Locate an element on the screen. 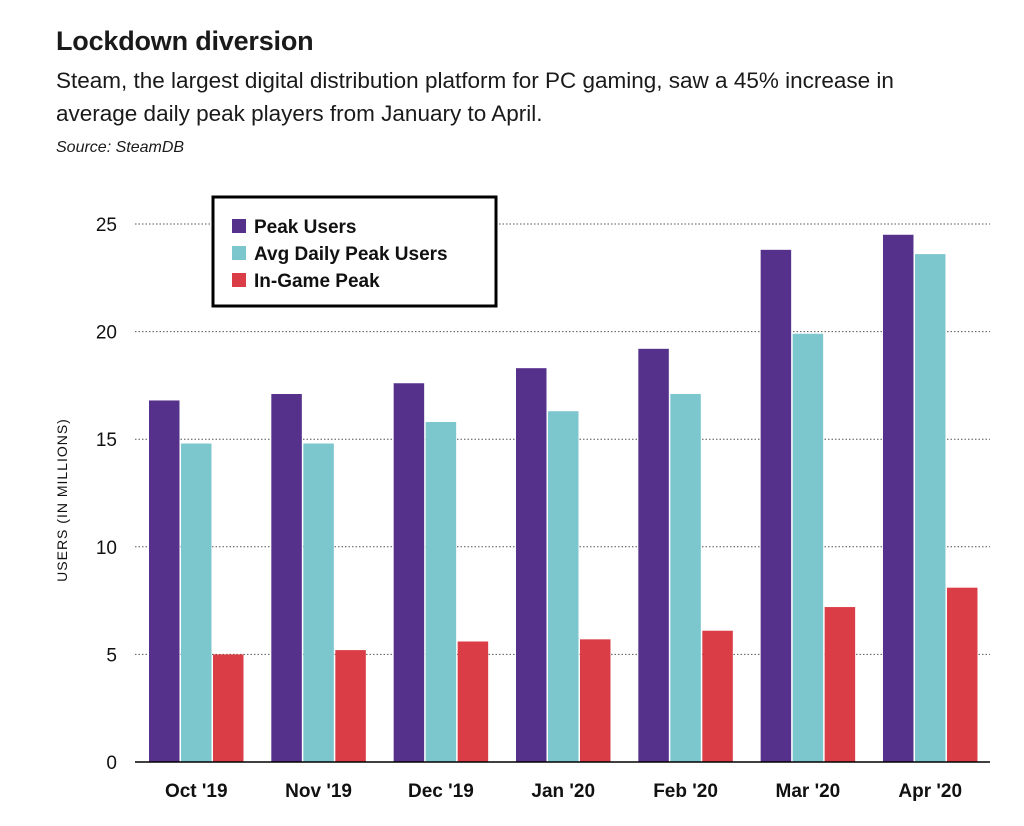 The width and height of the screenshot is (1024, 826). y-tick-label: 10 is located at coordinates (106, 548).